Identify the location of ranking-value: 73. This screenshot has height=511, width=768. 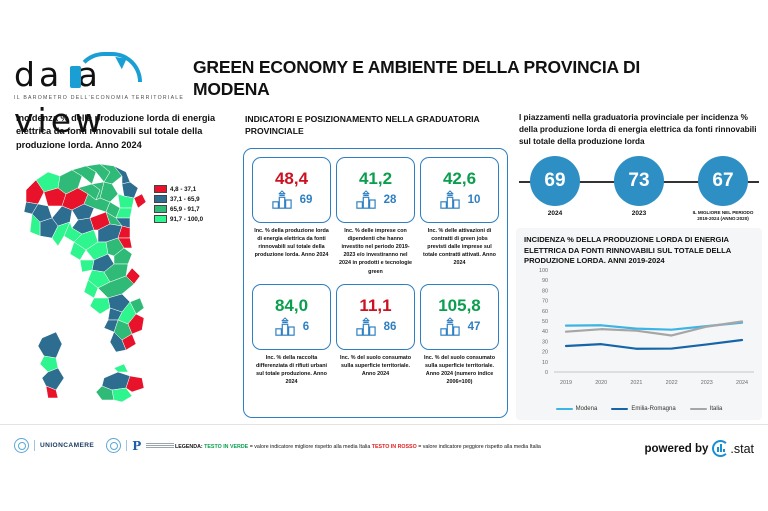
(639, 181).